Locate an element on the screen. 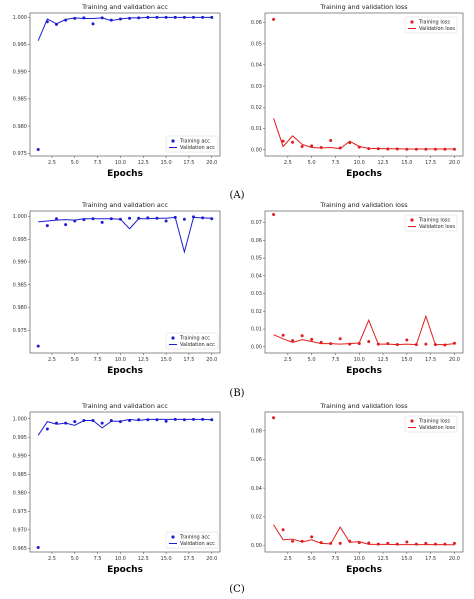  y-tick-label: 0.02 is located at coordinates (256, 108).